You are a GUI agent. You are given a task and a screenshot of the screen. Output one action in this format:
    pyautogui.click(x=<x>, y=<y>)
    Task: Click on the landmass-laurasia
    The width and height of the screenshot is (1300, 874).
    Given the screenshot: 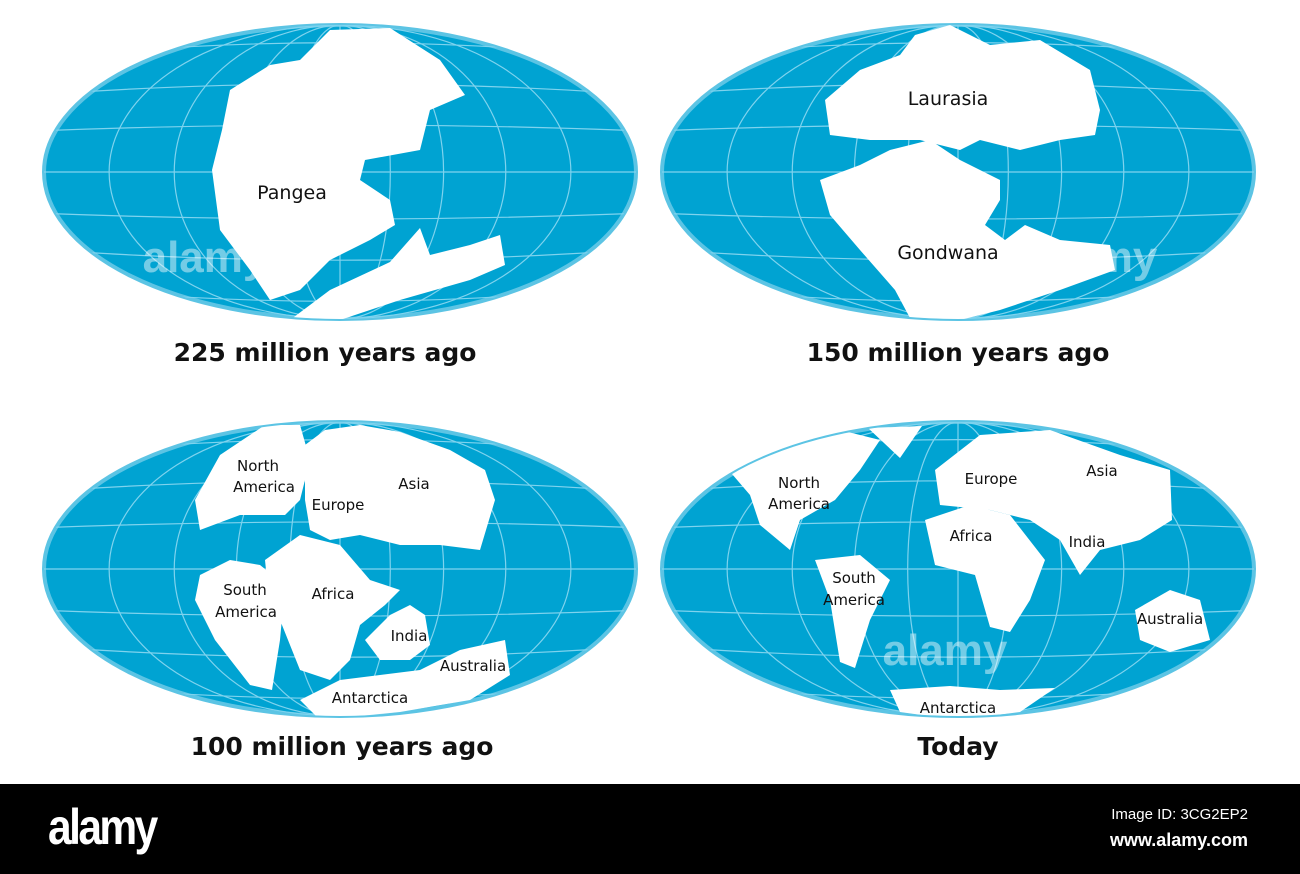 What is the action you would take?
    pyautogui.click(x=962, y=87)
    